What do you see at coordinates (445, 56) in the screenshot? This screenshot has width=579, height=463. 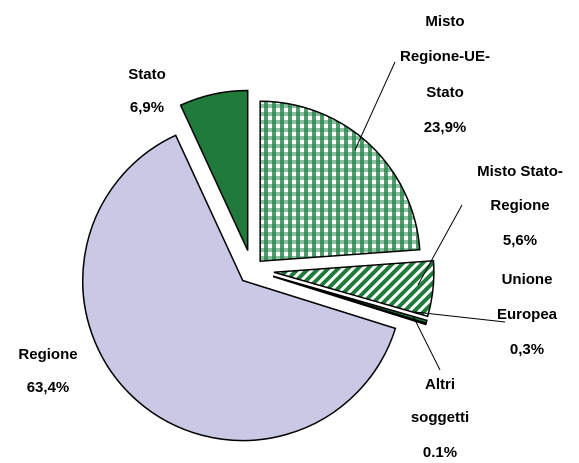 I see `slice-label: Regione-UE-` at bounding box center [445, 56].